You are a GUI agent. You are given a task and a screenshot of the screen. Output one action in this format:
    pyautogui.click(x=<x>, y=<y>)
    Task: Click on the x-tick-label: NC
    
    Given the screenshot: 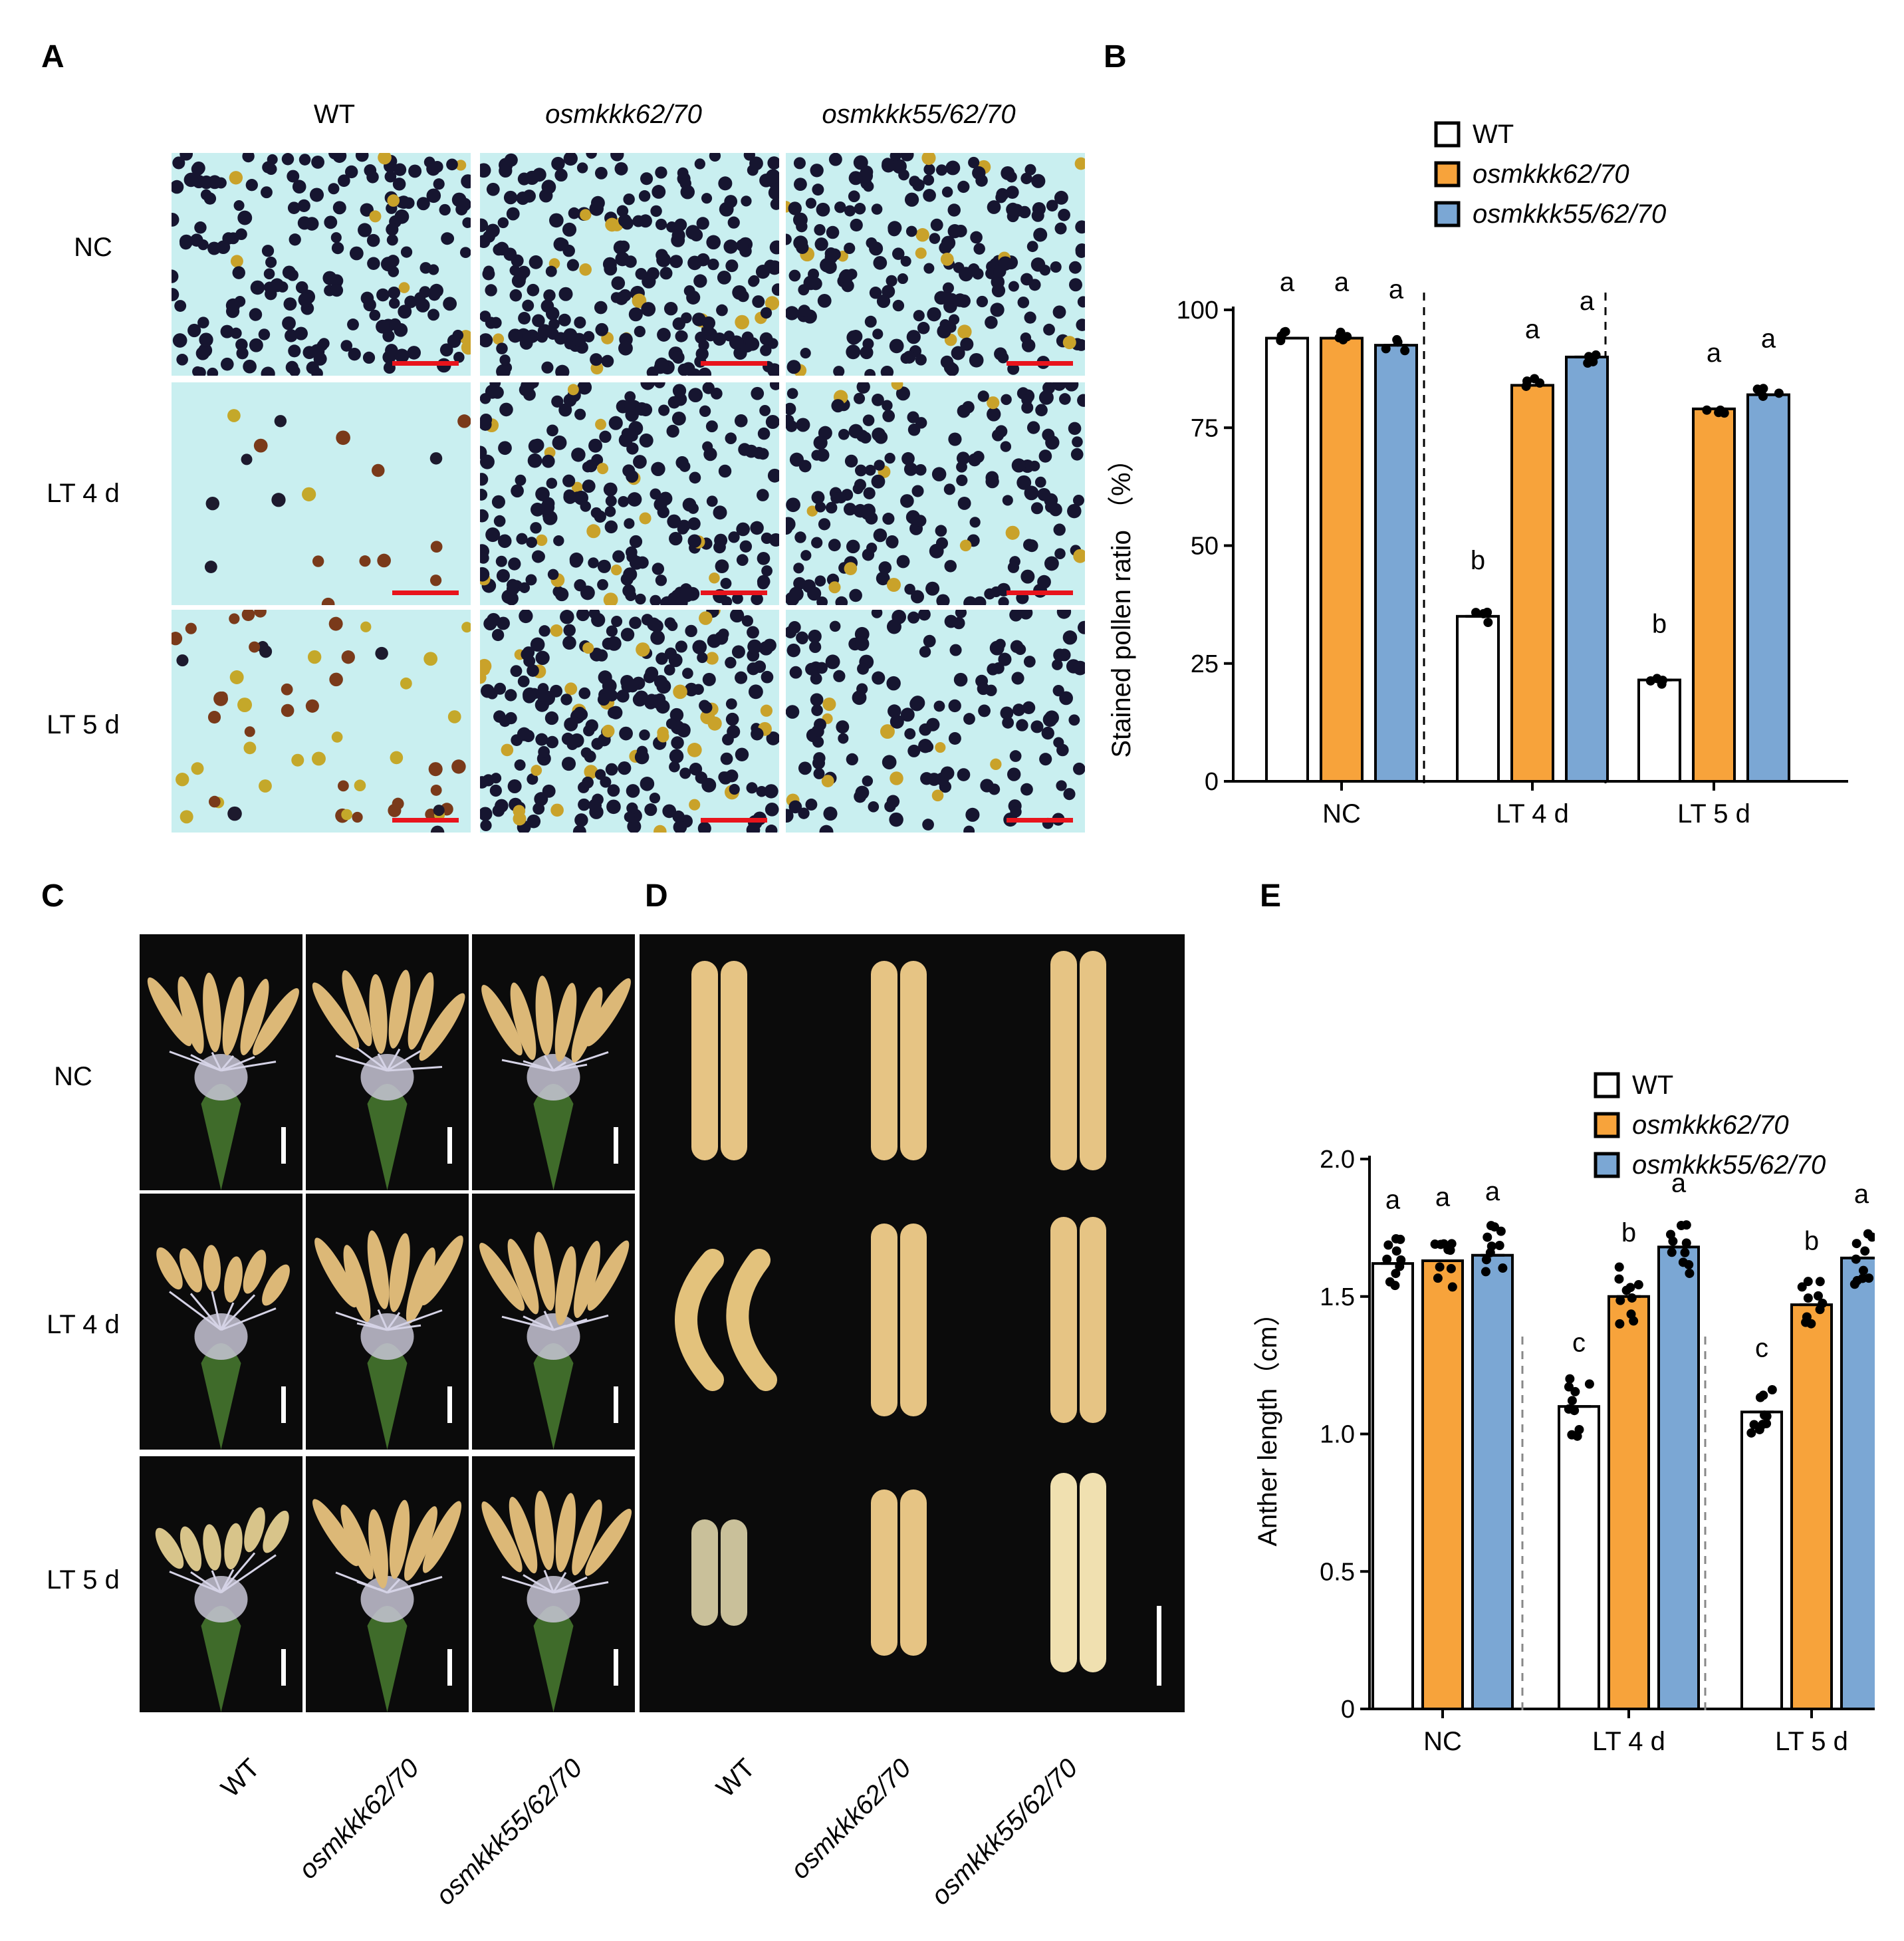 What is the action you would take?
    pyautogui.click(x=1442, y=1741)
    